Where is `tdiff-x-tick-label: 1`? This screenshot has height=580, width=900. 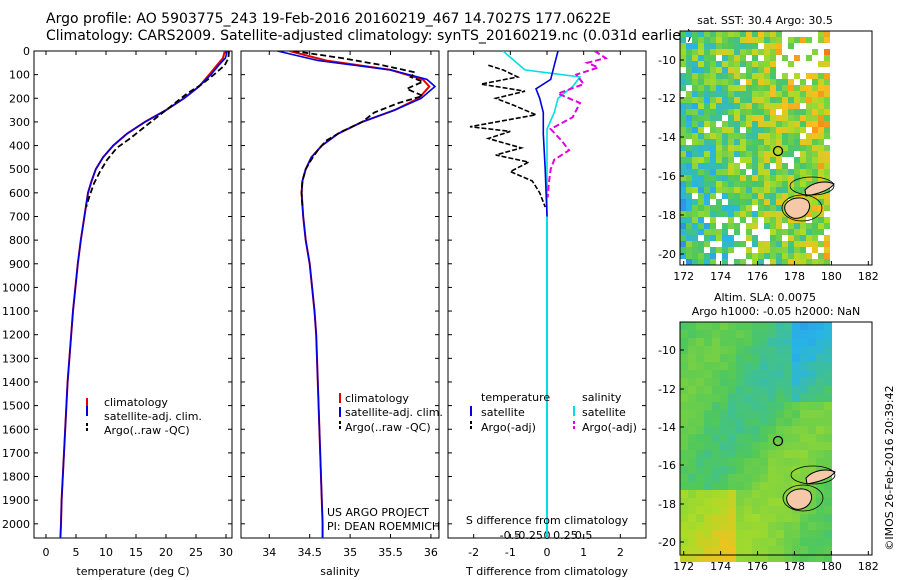 tdiff-x-tick-label: 1 is located at coordinates (583, 552).